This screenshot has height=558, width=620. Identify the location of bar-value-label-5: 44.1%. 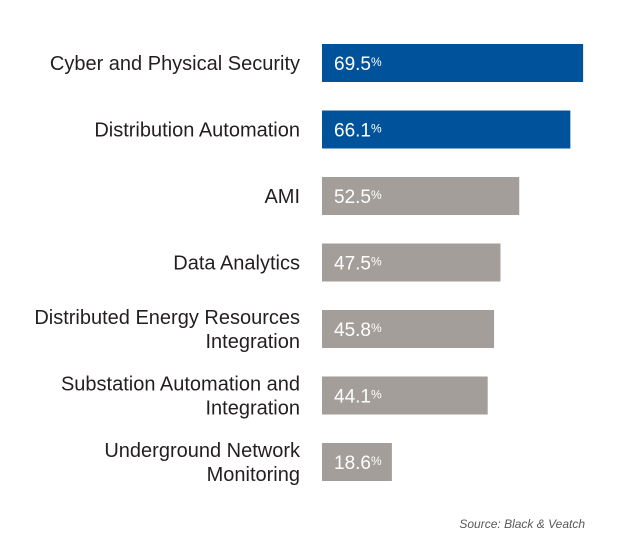
(358, 397).